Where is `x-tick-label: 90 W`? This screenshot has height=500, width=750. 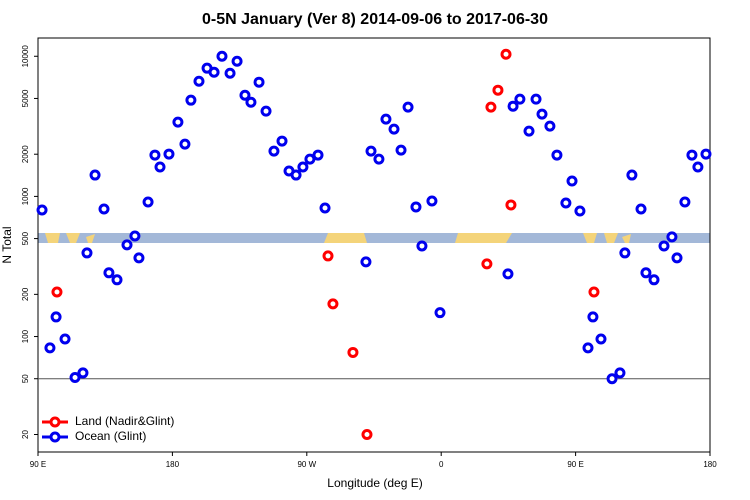
x-tick-label: 90 W is located at coordinates (306, 464).